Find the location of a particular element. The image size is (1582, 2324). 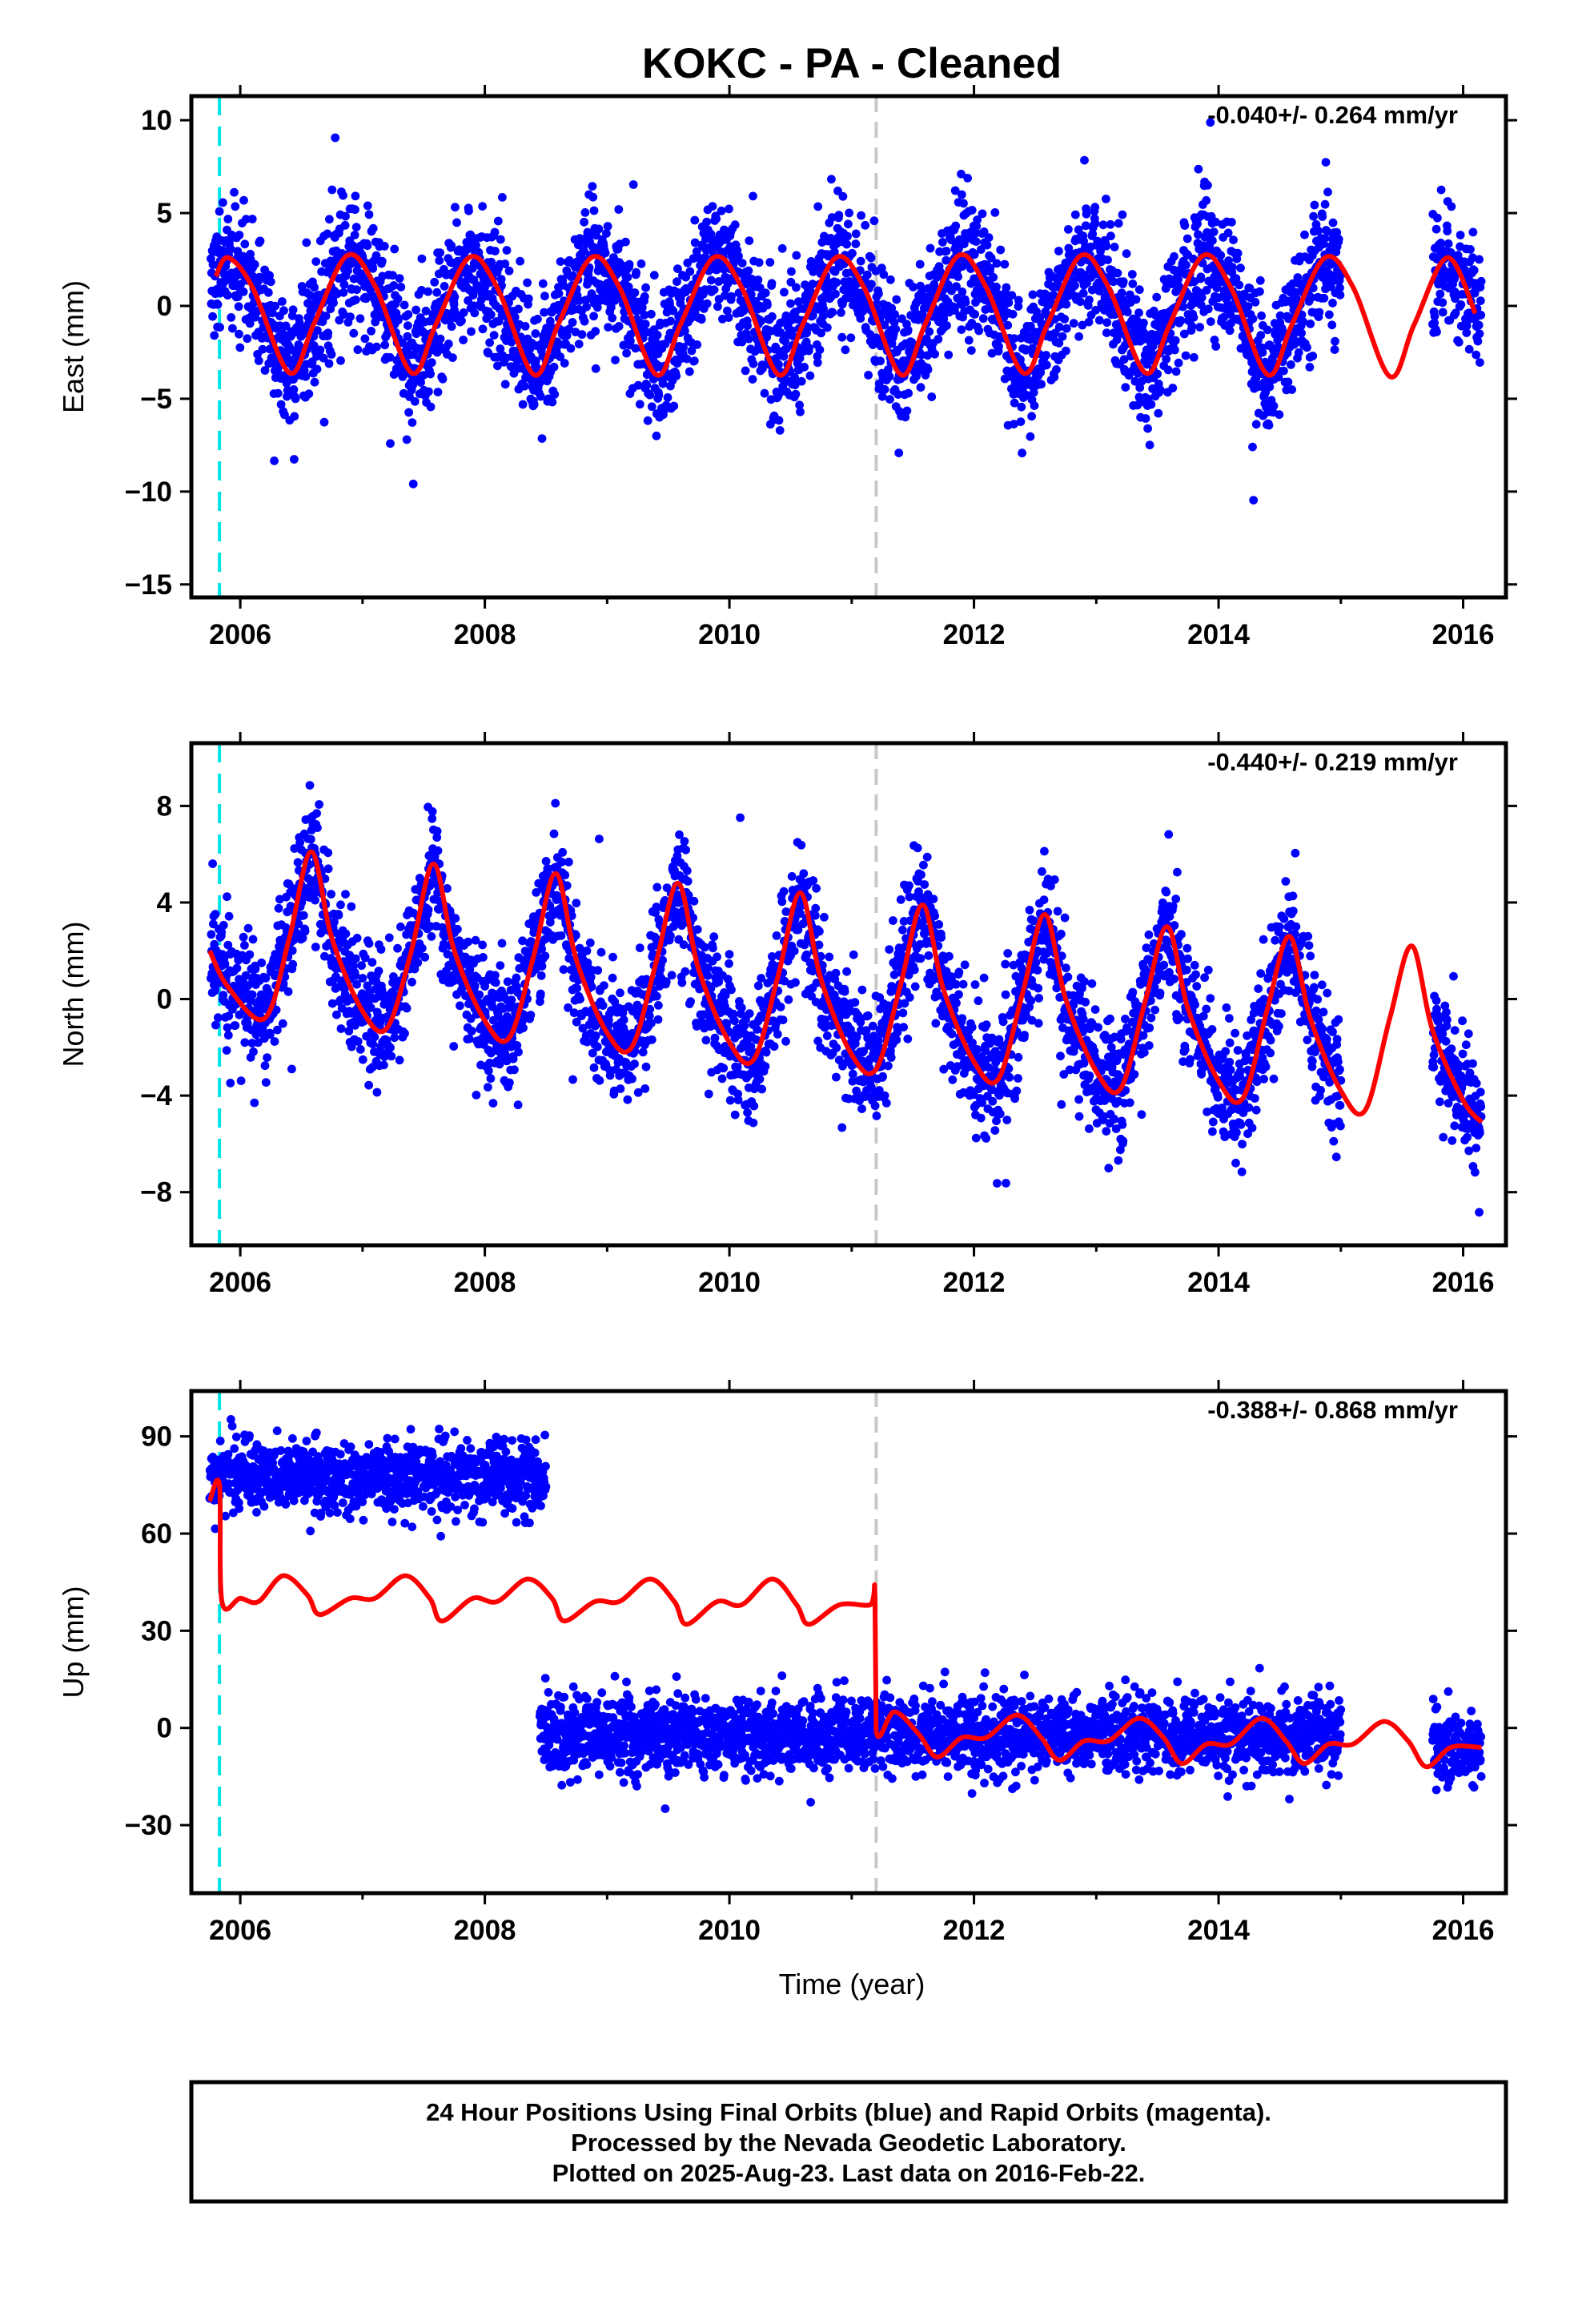

x-tick-label: 2016 is located at coordinates (1463, 634).